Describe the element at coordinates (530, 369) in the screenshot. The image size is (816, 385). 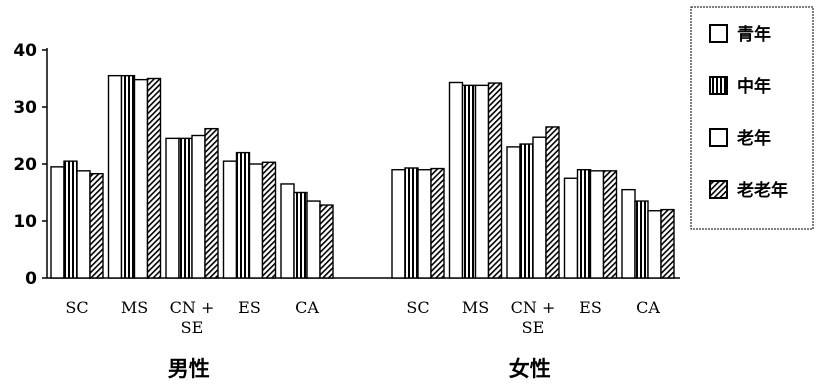
I see `group-label: 女性` at that location.